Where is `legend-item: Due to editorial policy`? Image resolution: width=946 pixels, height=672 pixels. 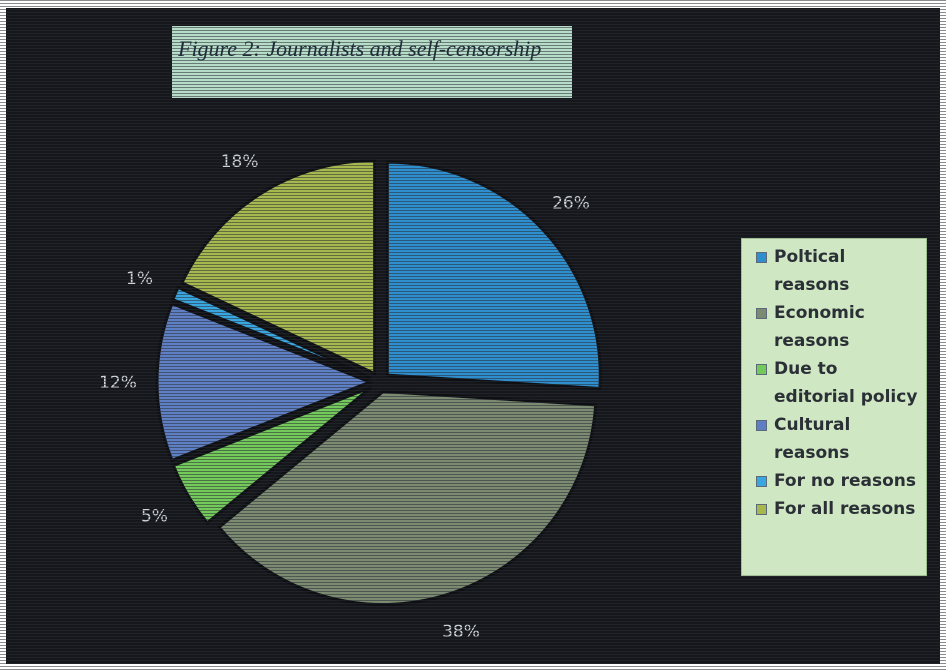
legend-item: Due to editorial policy is located at coordinates (840, 383).